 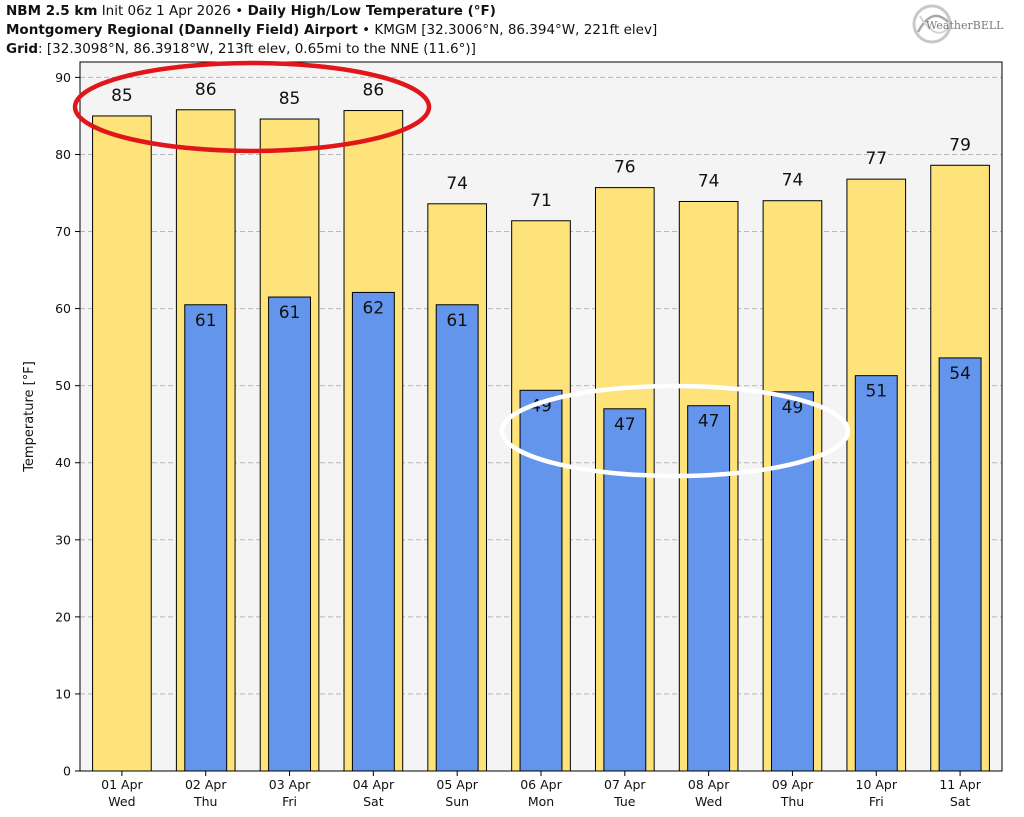 What do you see at coordinates (371, 11) in the screenshot?
I see `product-name: Daily High/Low Temperature (°F)` at bounding box center [371, 11].